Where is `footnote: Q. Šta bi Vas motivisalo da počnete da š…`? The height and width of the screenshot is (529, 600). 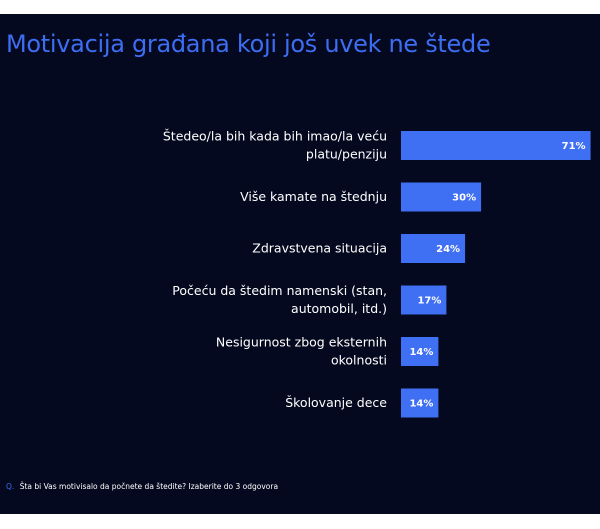 footnote: Q. Šta bi Vas motivisalo da počnete da š… is located at coordinates (142, 486).